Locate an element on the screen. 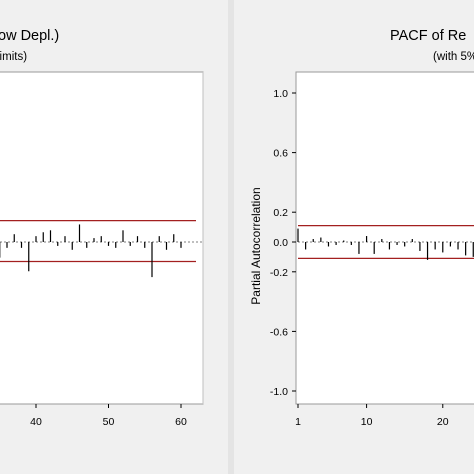 Image resolution: width=474 pixels, height=474 pixels. pacf-spikes is located at coordinates (385, 244).